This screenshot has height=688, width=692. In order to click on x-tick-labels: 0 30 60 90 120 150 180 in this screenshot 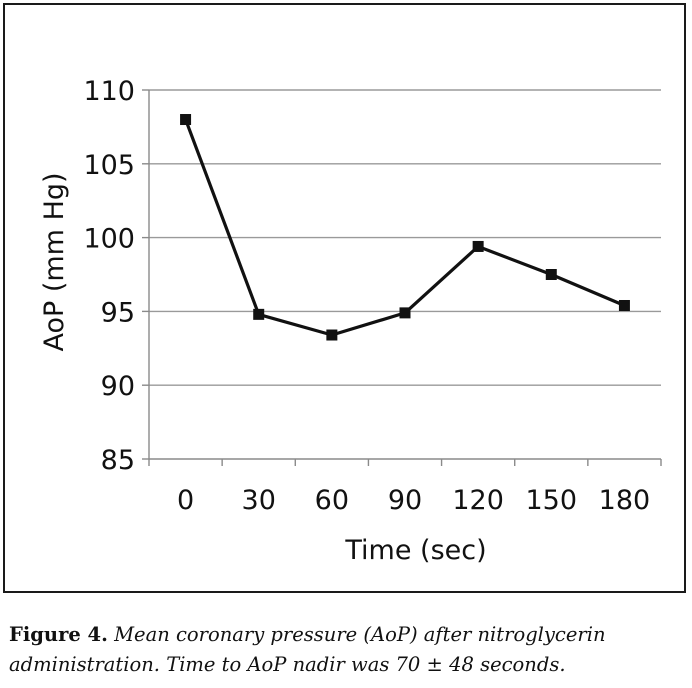, I will do `click(413, 500)`.